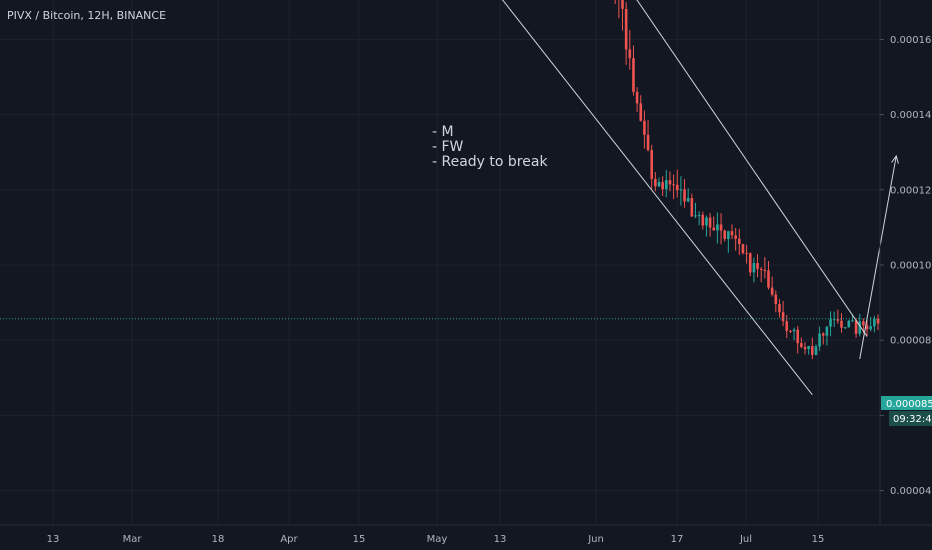 The image size is (932, 550). I want to click on time-tick-label: Mar, so click(133, 539).